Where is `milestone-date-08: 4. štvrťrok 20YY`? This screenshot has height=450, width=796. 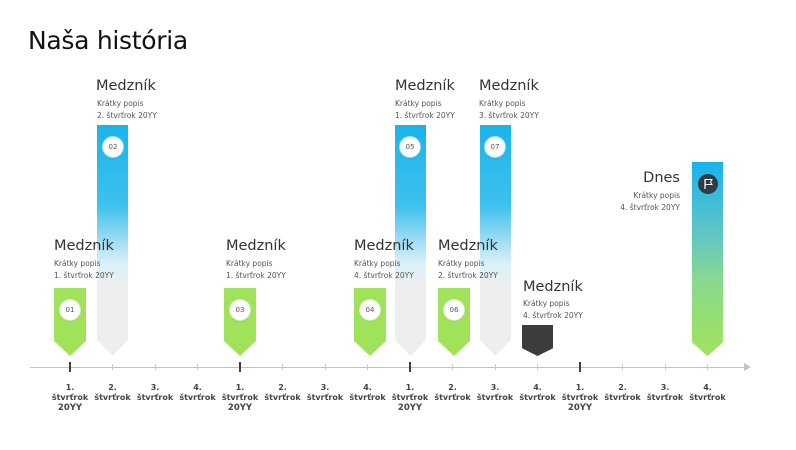
milestone-date-08: 4. štvrťrok 20YY is located at coordinates (553, 315).